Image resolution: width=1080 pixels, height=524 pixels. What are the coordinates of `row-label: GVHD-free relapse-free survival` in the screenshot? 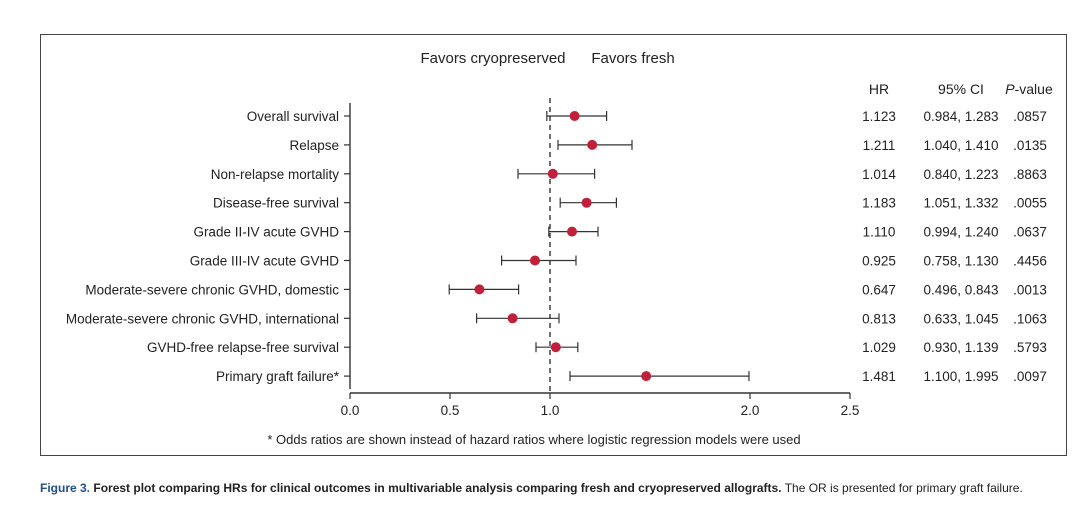 It's located at (243, 347).